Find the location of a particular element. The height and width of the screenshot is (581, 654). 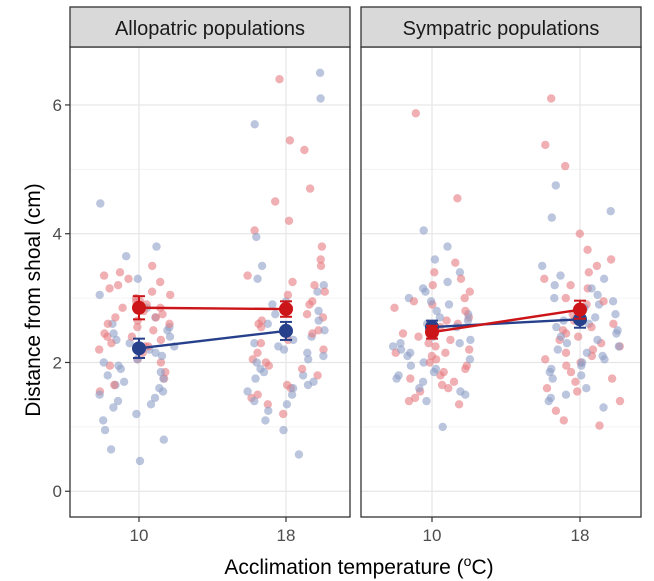

y-tick-label: 6 is located at coordinates (57, 105).